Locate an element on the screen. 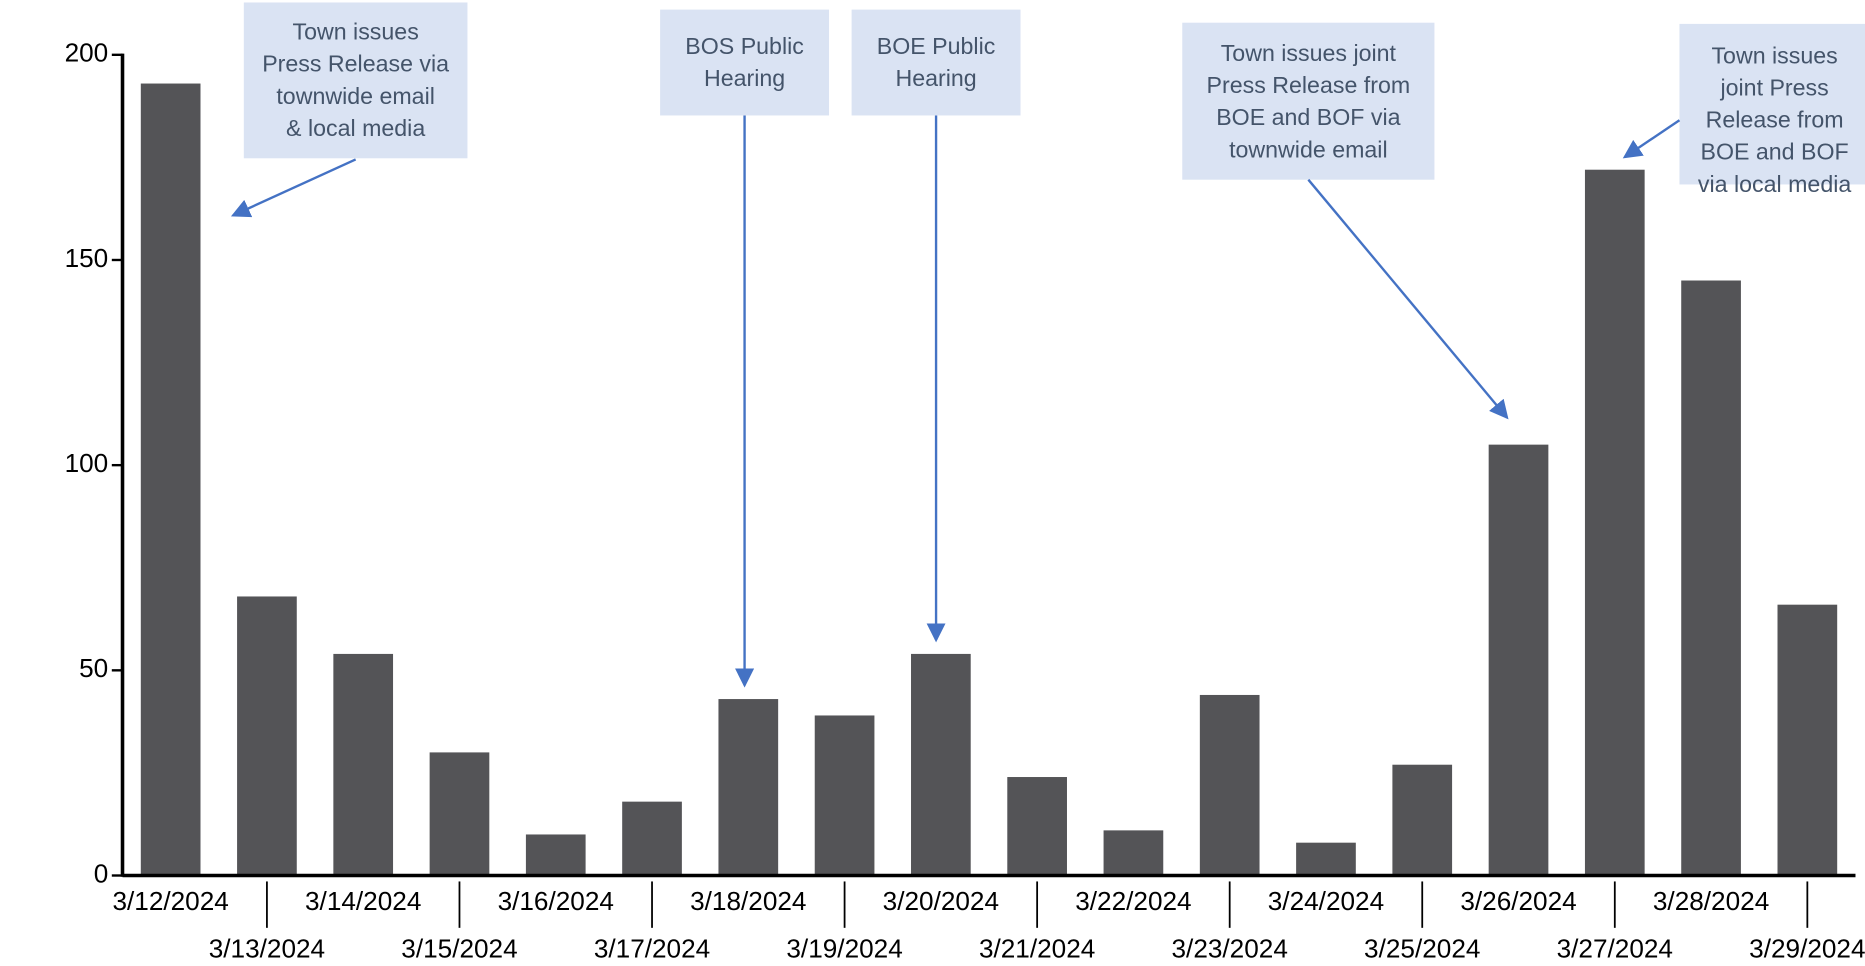  x-tick-label: 3/17/2024 is located at coordinates (652, 948).